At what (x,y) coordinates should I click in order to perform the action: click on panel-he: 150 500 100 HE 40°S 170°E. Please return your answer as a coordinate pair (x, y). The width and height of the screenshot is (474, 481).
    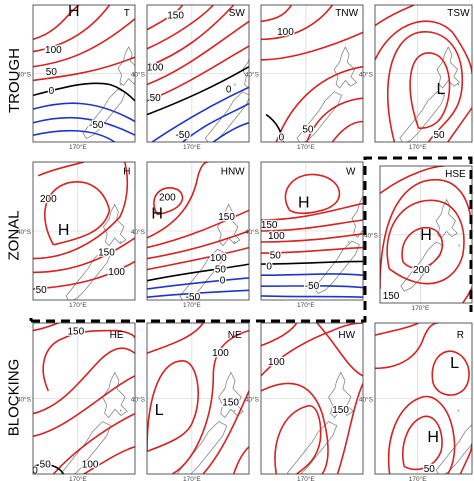
    Looking at the image, I should click on (76, 401).